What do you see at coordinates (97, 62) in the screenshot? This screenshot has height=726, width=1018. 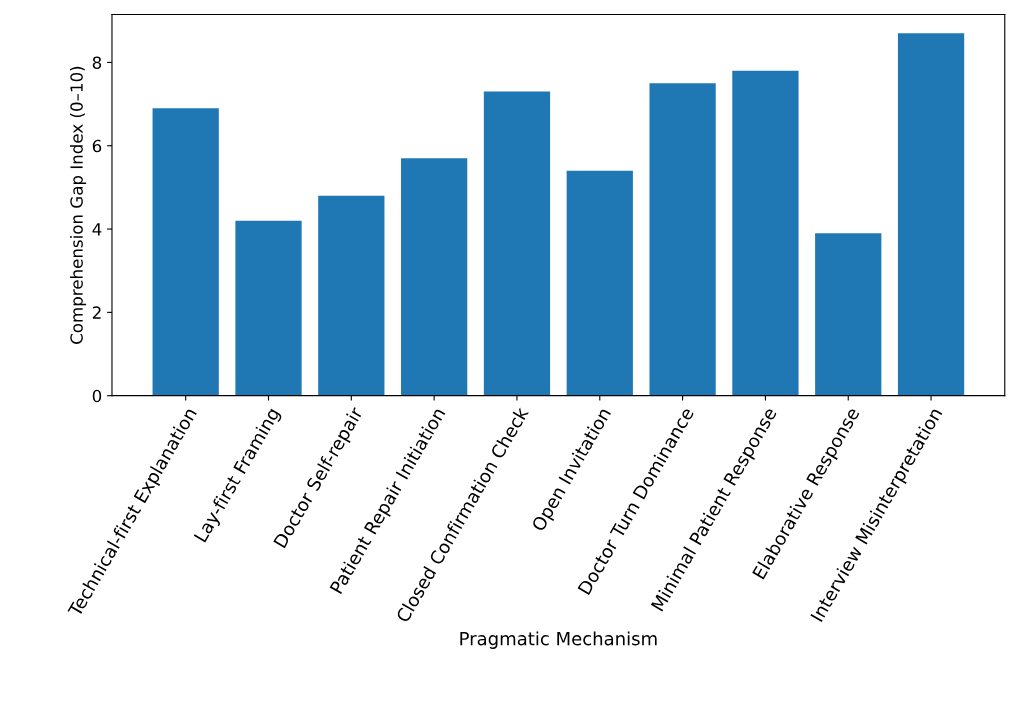 I see `y-tick-label: 8` at bounding box center [97, 62].